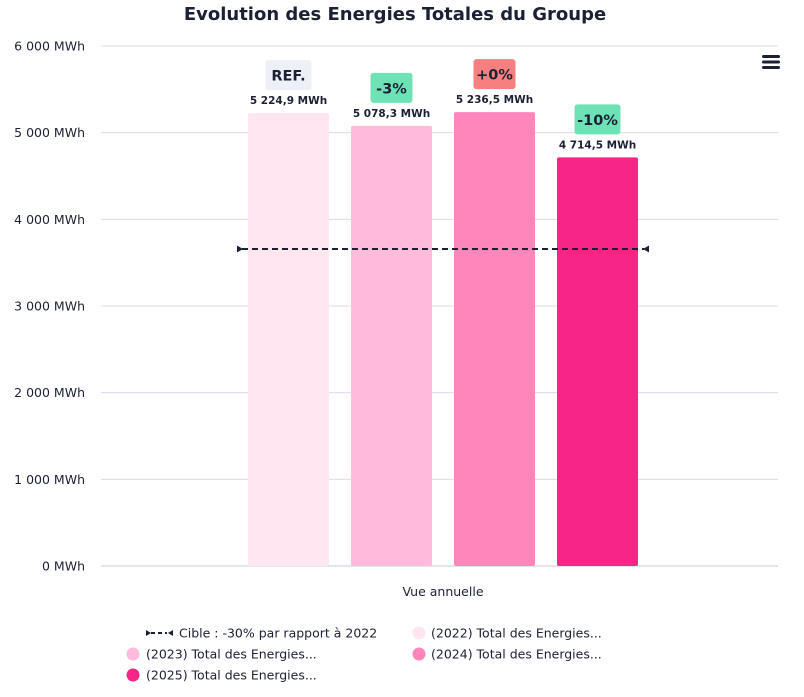 This screenshot has height=697, width=804. What do you see at coordinates (288, 101) in the screenshot?
I see `value-label-2022: 5 224,9 MWh` at bounding box center [288, 101].